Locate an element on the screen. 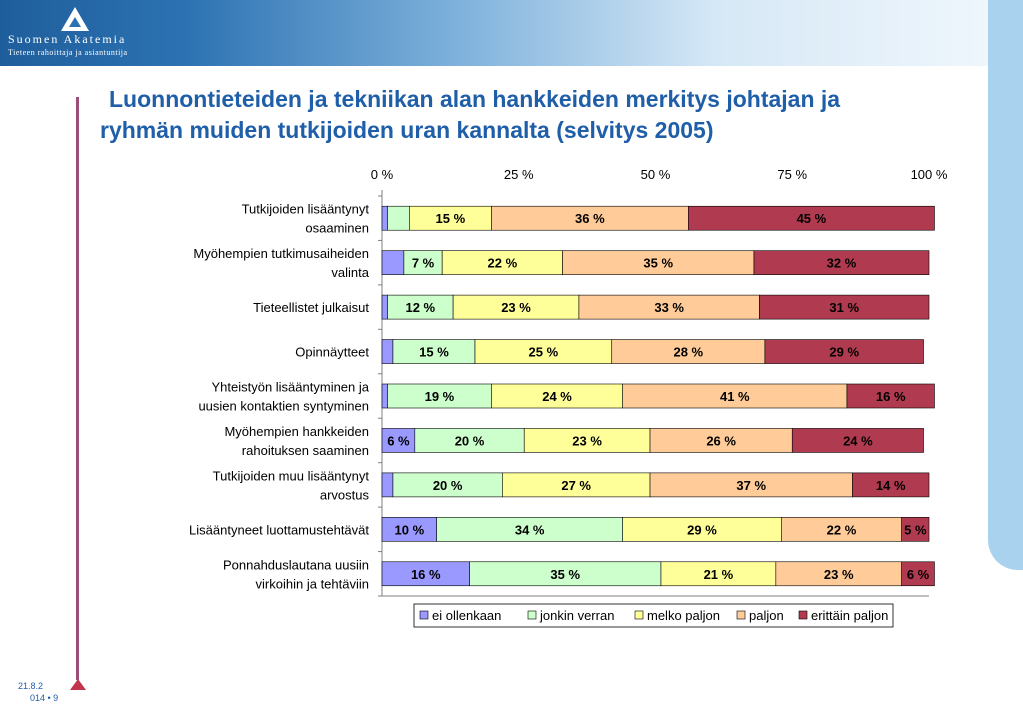 Image resolution: width=1023 pixels, height=708 pixels. legend-label: paljon is located at coordinates (766, 615).